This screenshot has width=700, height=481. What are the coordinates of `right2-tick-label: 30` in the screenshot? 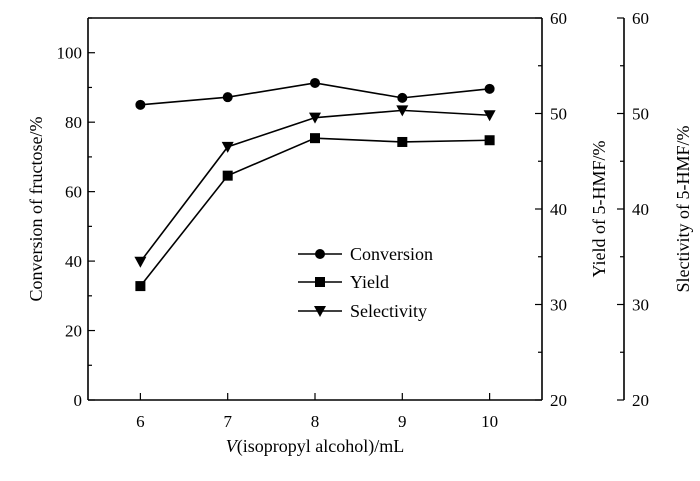 It's located at (640, 305).